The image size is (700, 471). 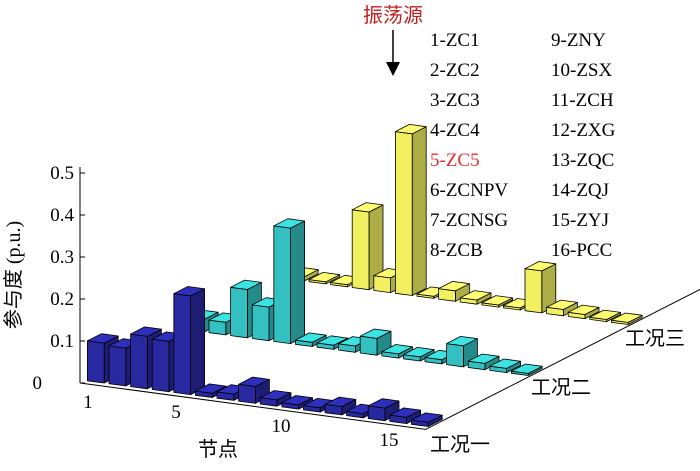 I want to click on legend-item: 13-ZQC, so click(x=582, y=160).